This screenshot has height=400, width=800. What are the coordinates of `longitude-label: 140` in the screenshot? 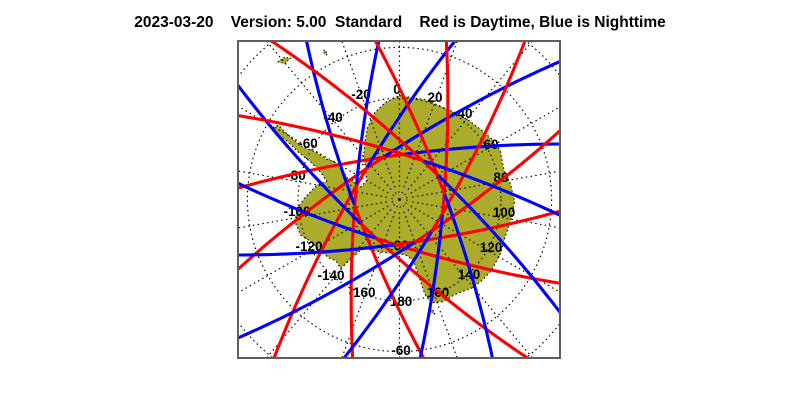 It's located at (469, 274).